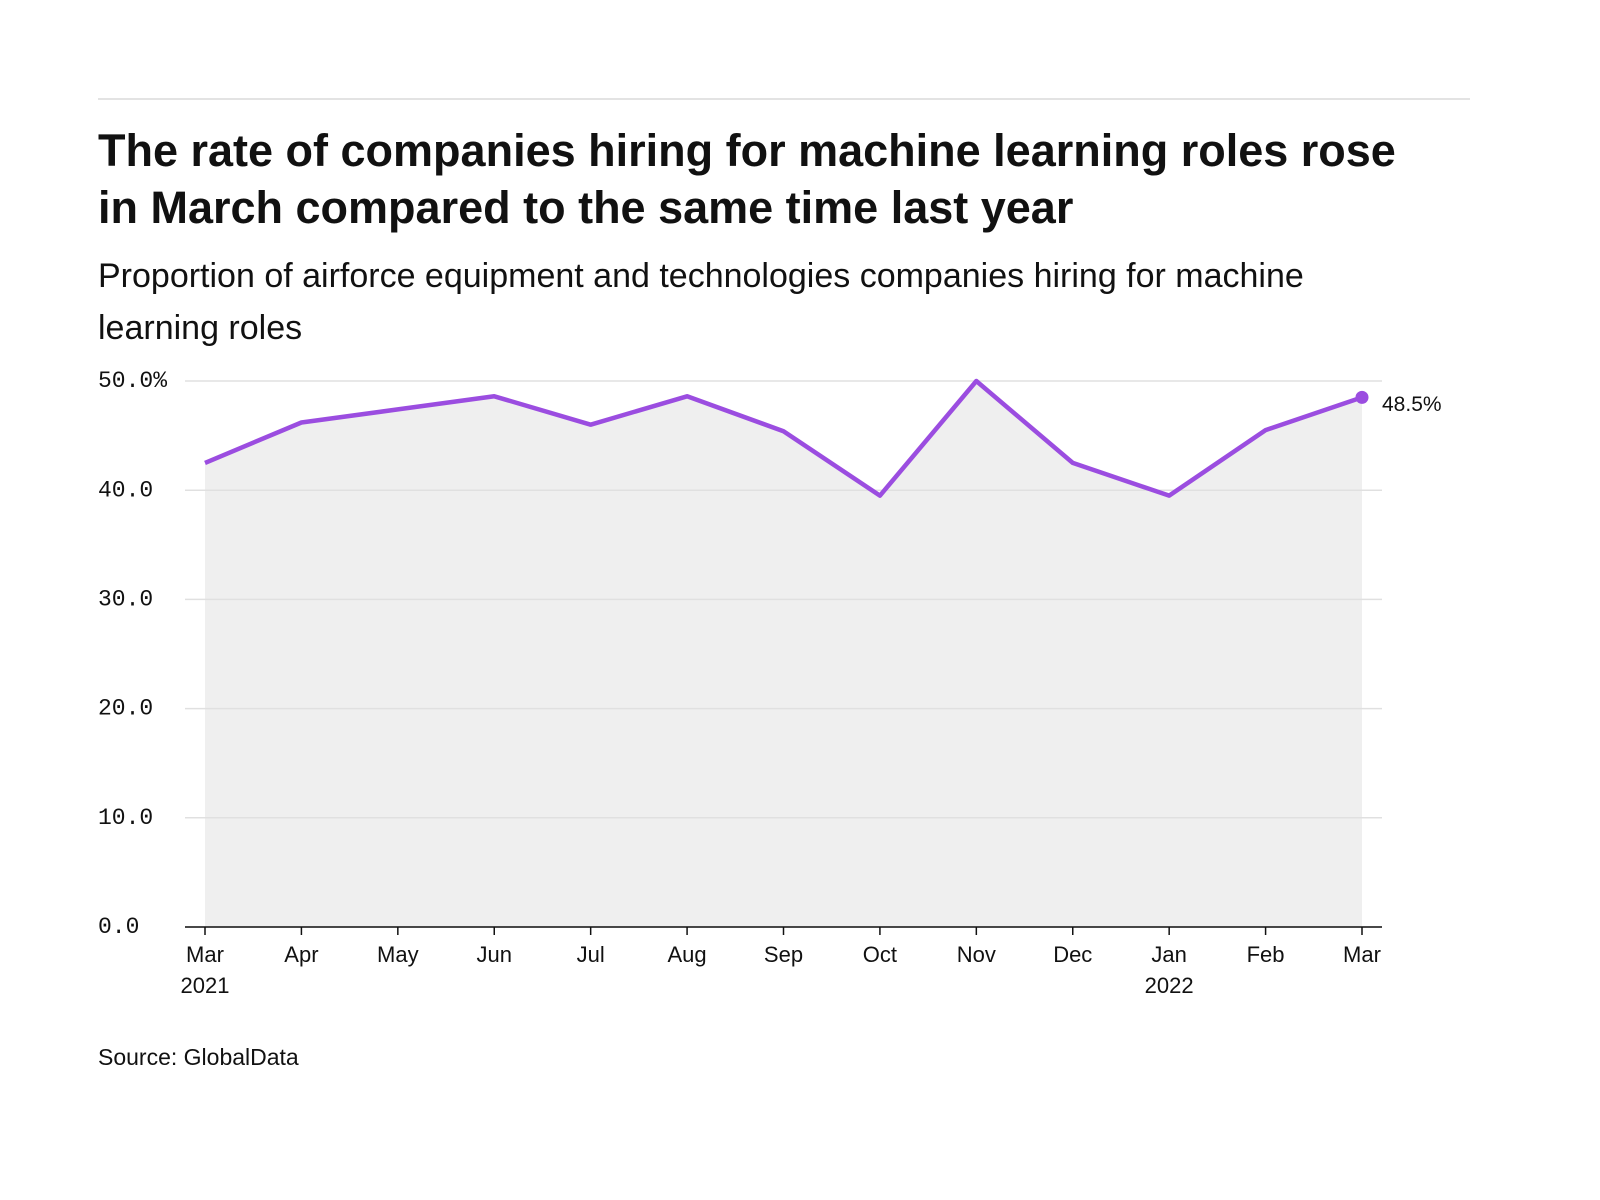  I want to click on x-tick-label: Sep, so click(783, 954).